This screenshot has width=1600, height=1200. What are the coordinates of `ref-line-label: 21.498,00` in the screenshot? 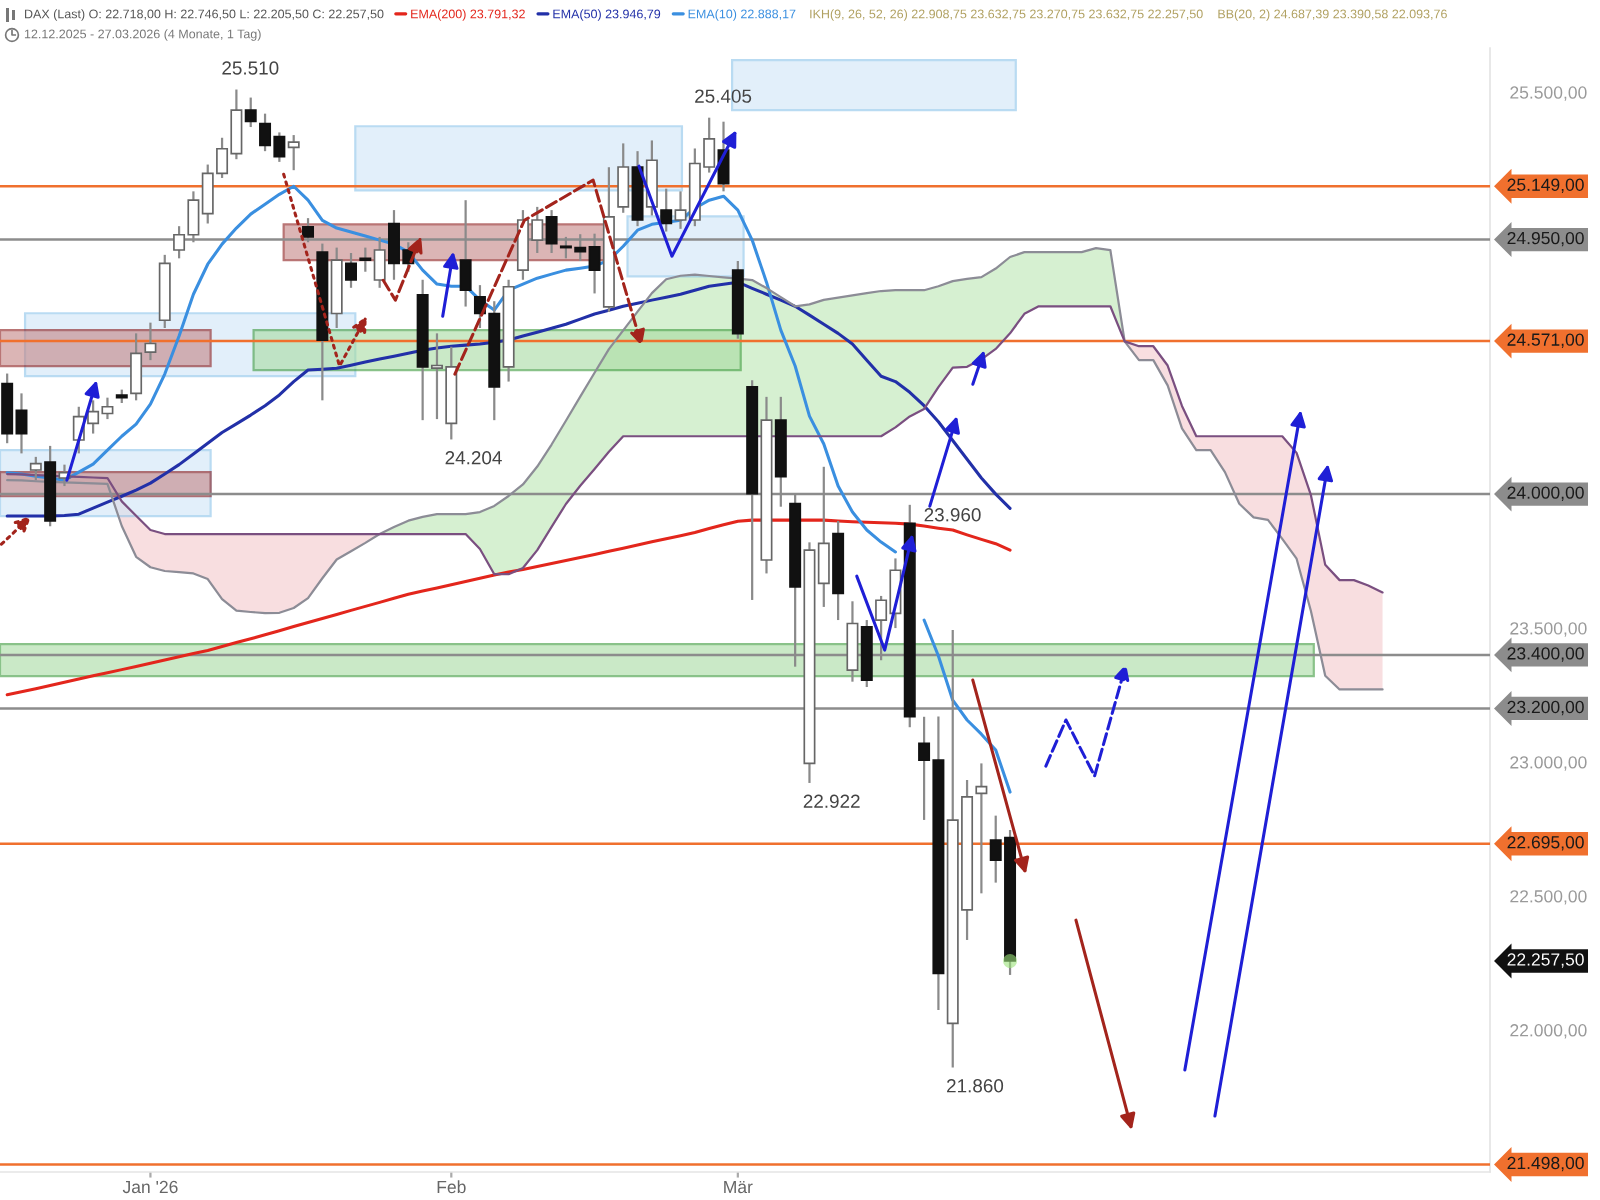 It's located at (1545, 1164).